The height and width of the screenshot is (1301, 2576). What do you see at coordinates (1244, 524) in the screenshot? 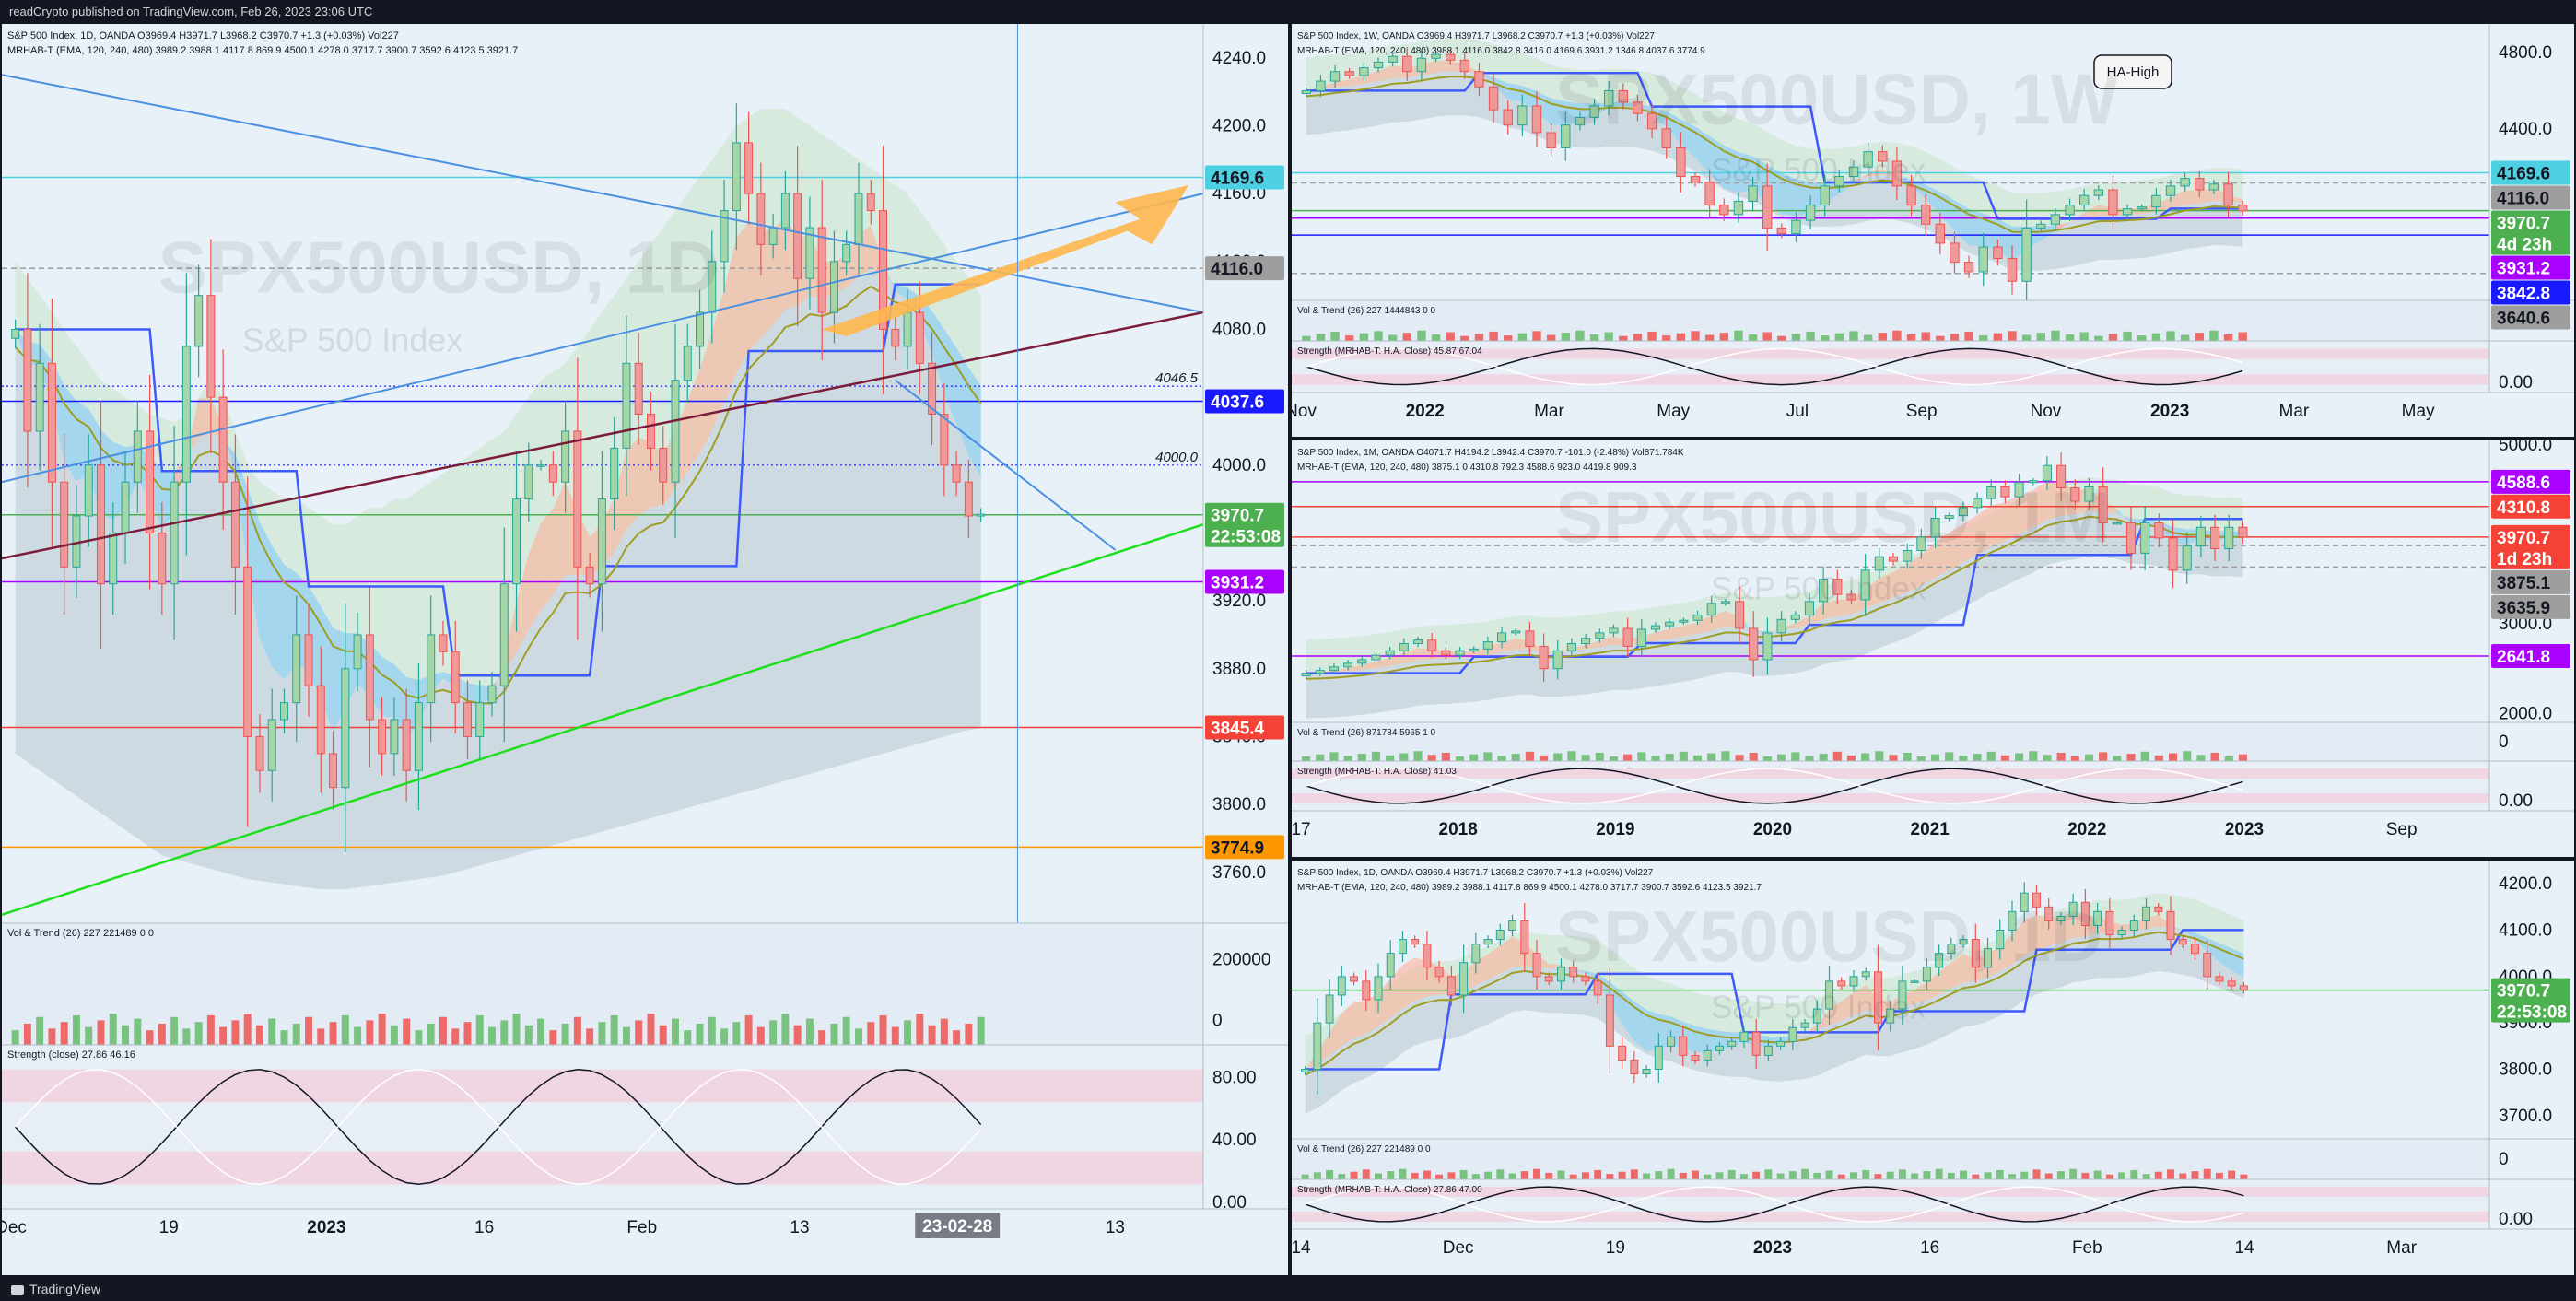
I see `daily-main-price-badge: 3970.7 22:53:08` at bounding box center [1244, 524].